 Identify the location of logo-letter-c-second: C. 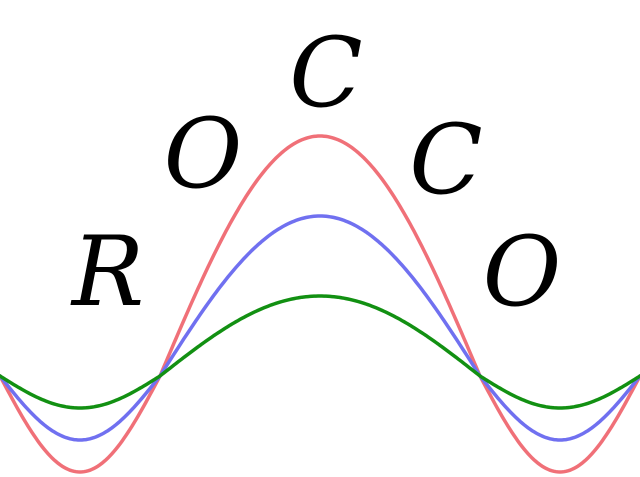
(445, 160).